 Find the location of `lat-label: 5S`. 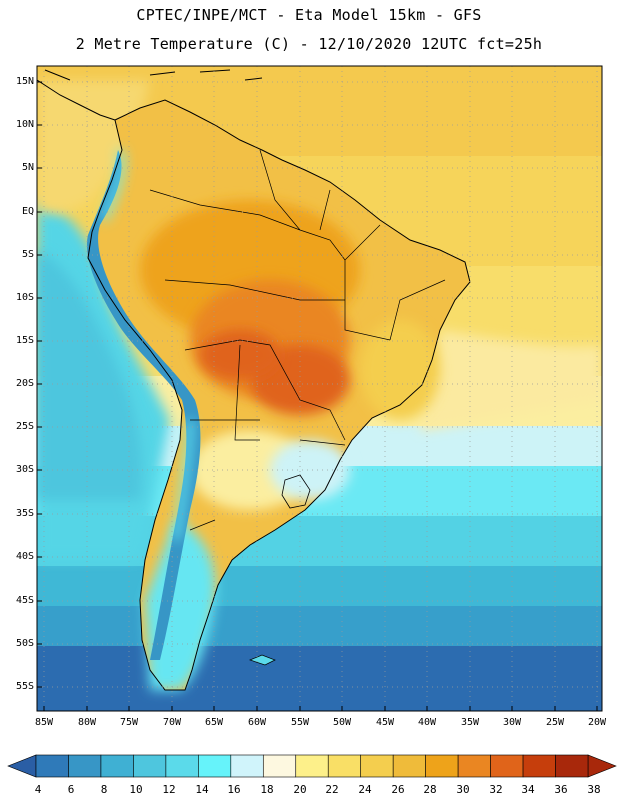

lat-label: 5S is located at coordinates (27, 254).